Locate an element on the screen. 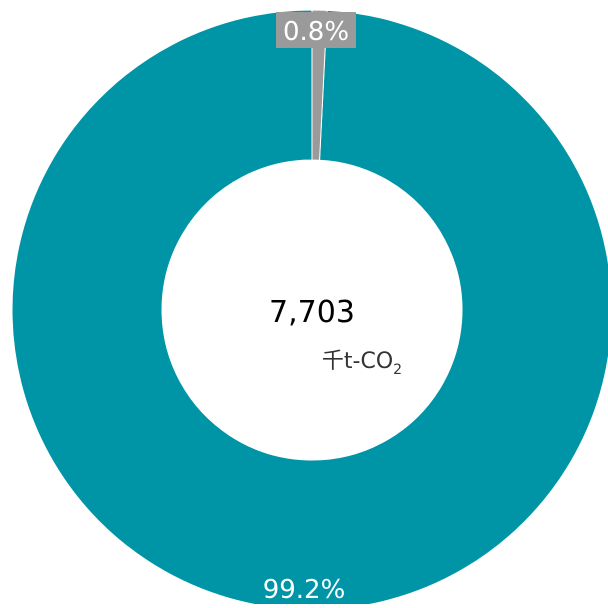 The height and width of the screenshot is (608, 608). center-unit-prefix: 千t-CO is located at coordinates (357, 361).